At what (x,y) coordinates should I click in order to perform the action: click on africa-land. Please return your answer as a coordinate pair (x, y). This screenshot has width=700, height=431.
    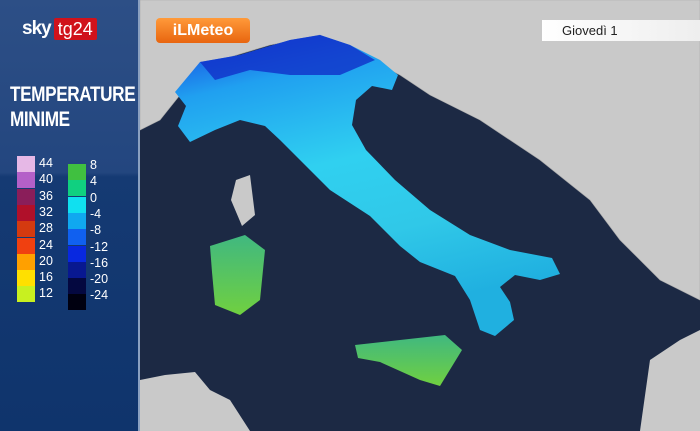
    Looking at the image, I should click on (195, 401).